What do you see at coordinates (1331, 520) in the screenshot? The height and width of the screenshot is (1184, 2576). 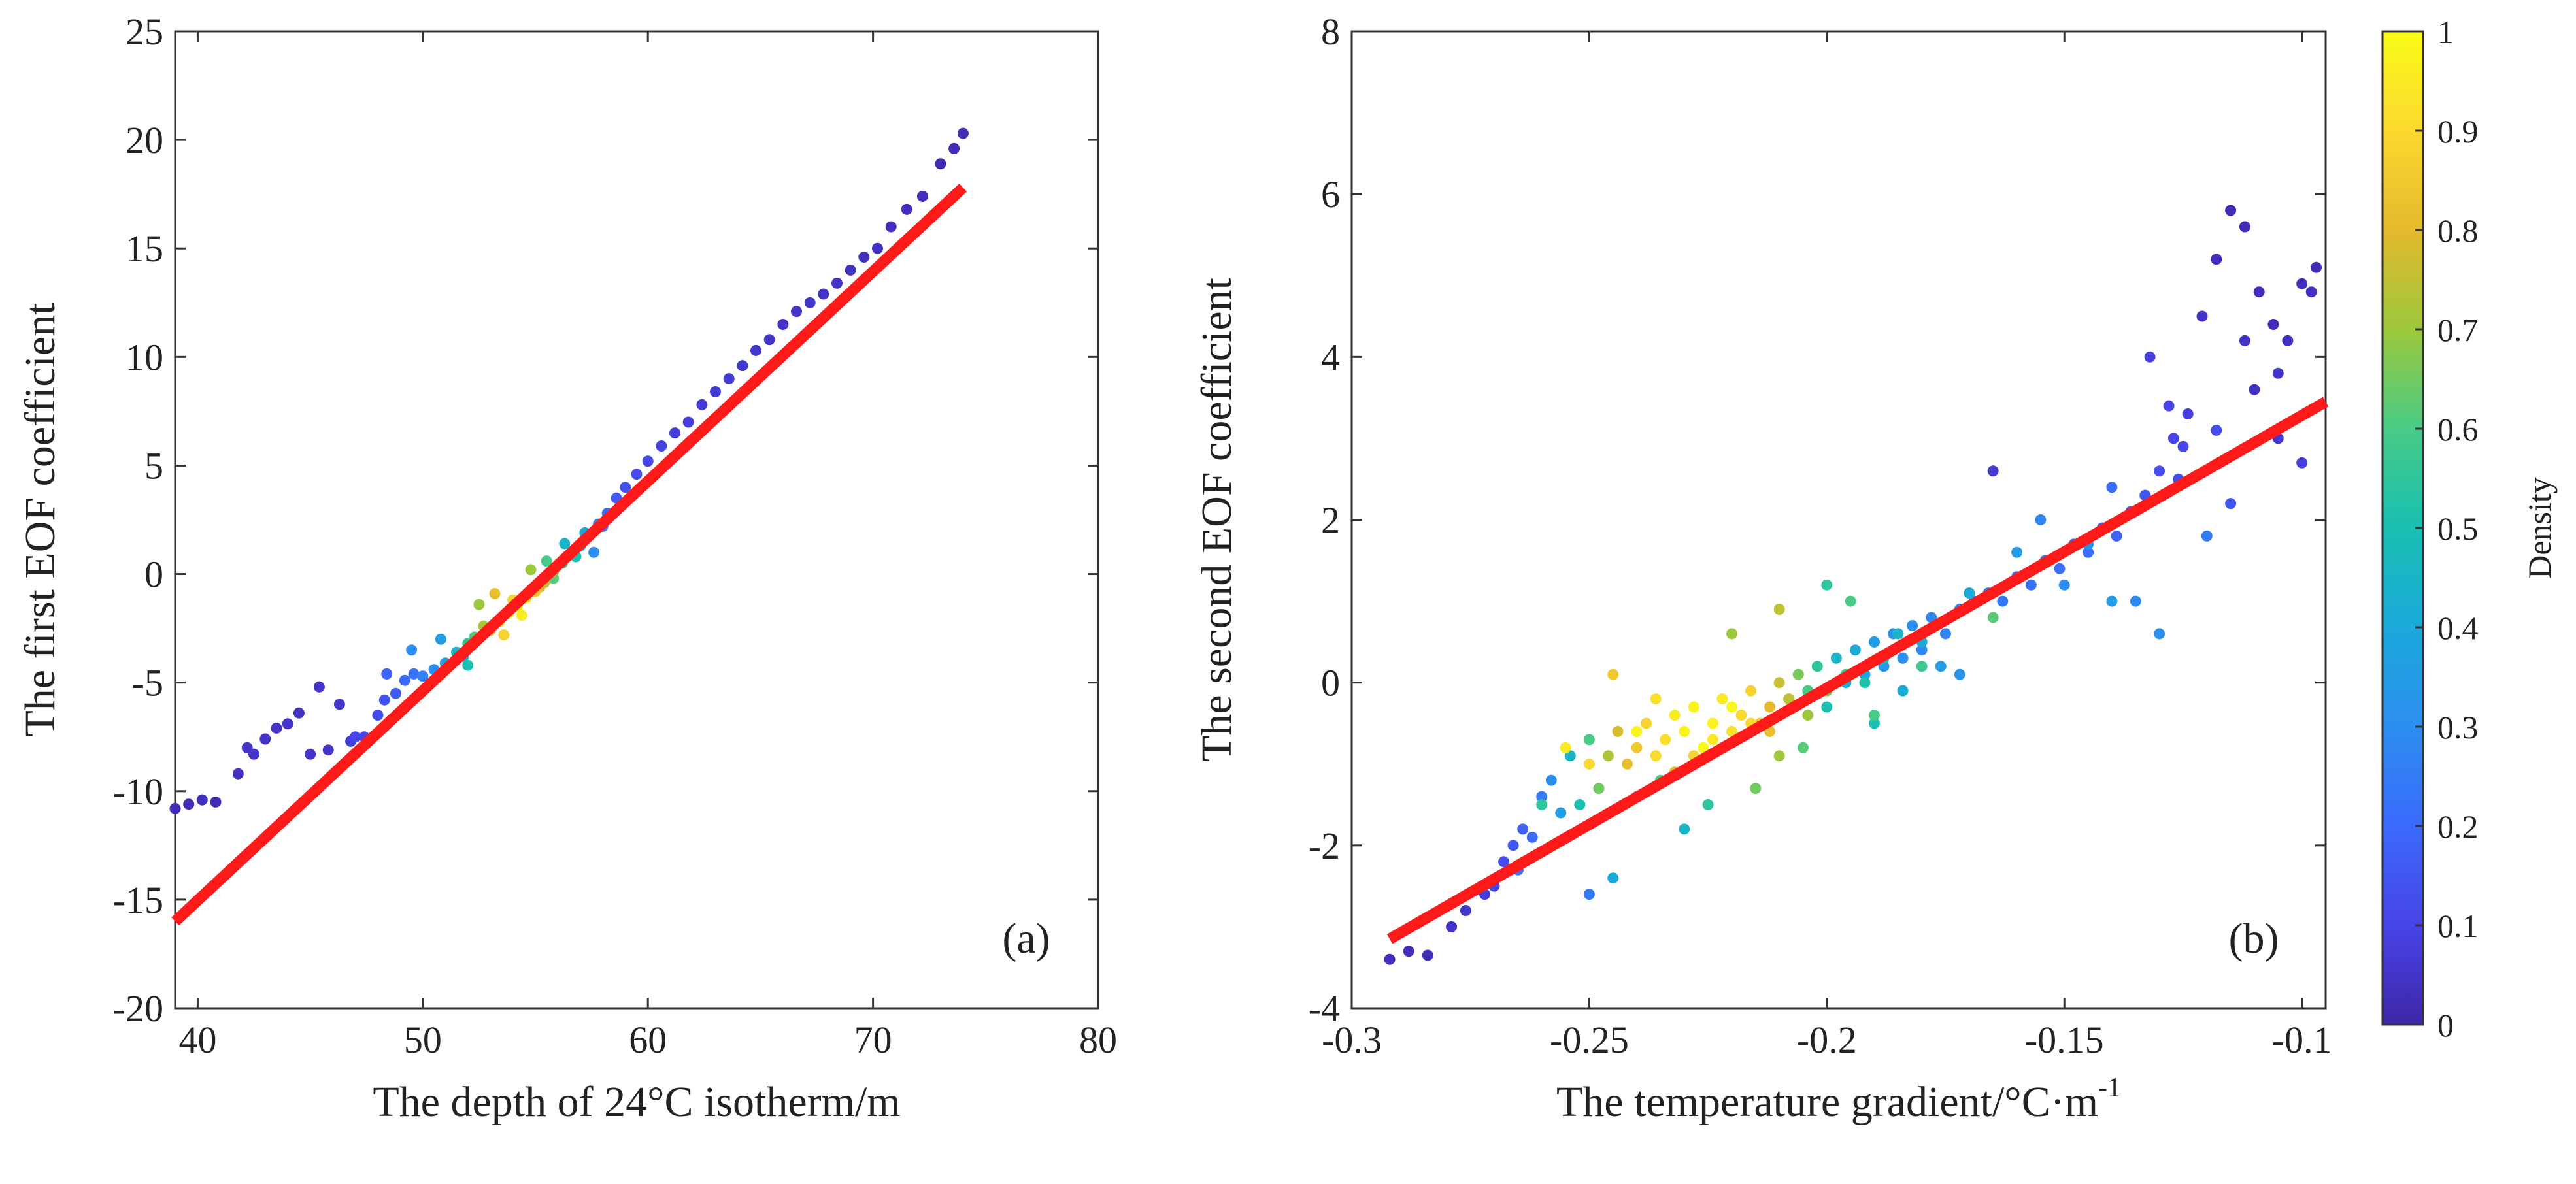 I see `panel-b-y-tick-label: 2` at bounding box center [1331, 520].